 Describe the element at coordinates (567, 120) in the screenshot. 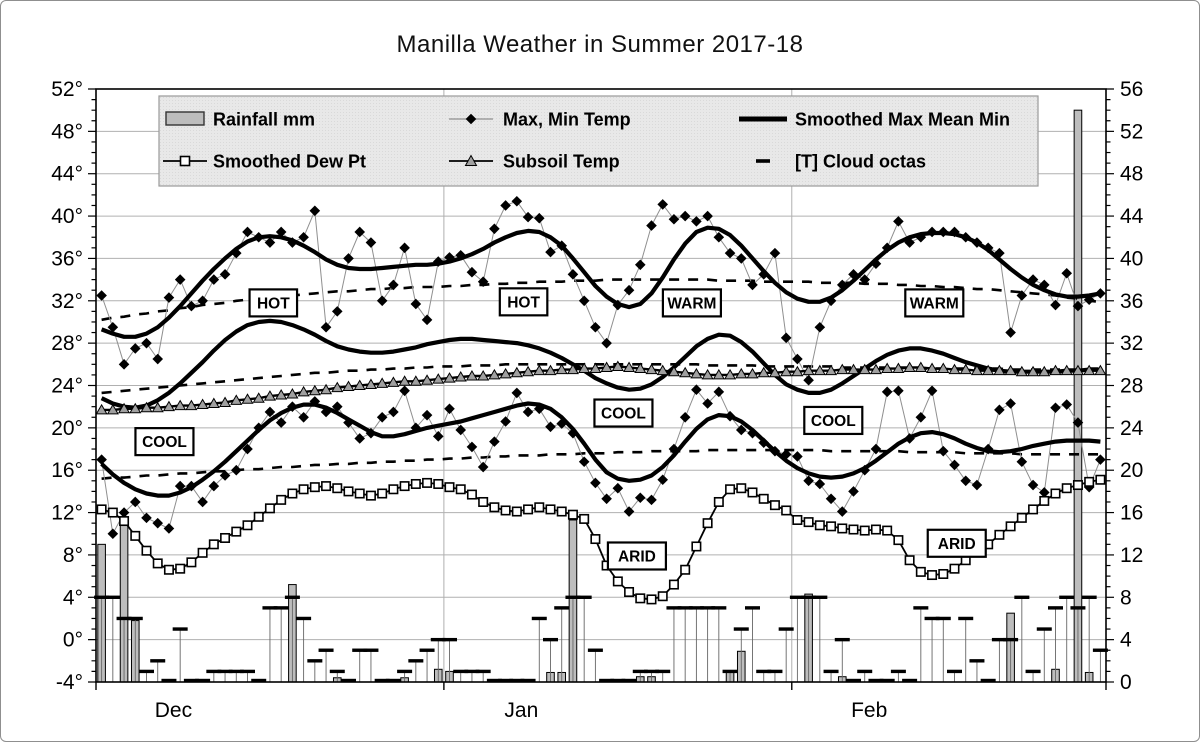

I see `legend-label-maxmin: Max, Min Temp` at that location.